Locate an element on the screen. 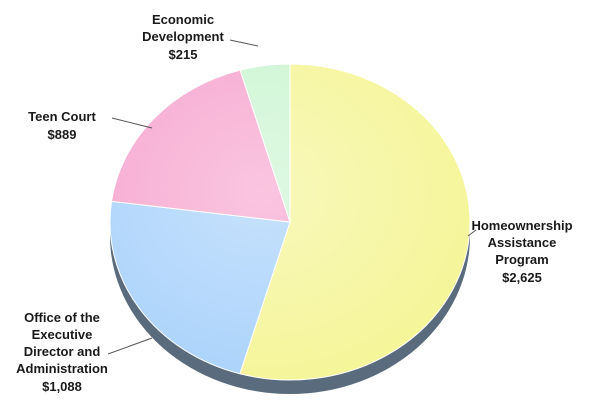 The height and width of the screenshot is (414, 595). slice-label-economic-development: Economic Development $215 is located at coordinates (183, 37).